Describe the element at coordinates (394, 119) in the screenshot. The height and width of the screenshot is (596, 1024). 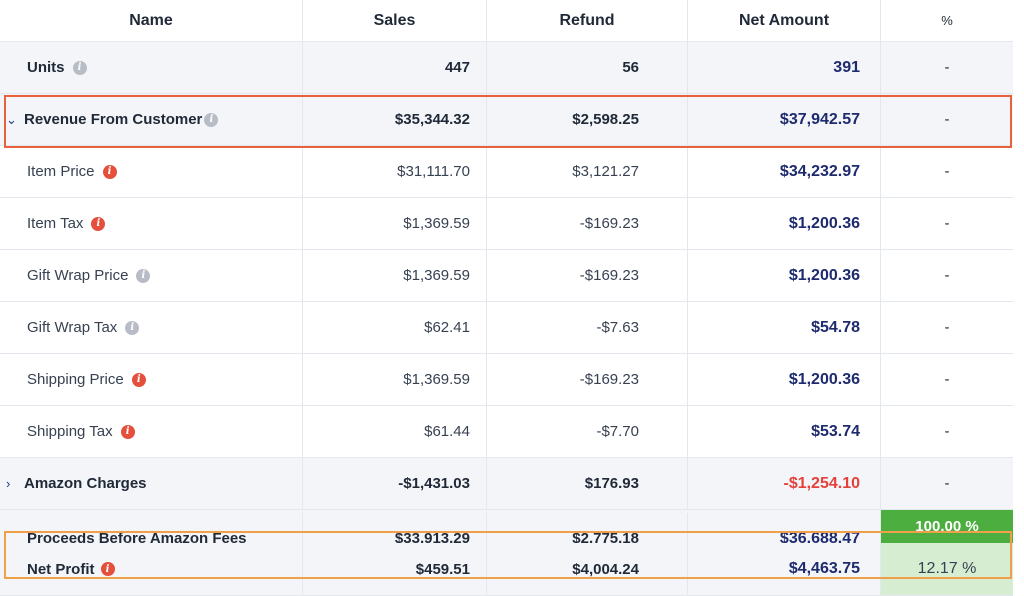
I see `sales-value: $35,344.32` at that location.